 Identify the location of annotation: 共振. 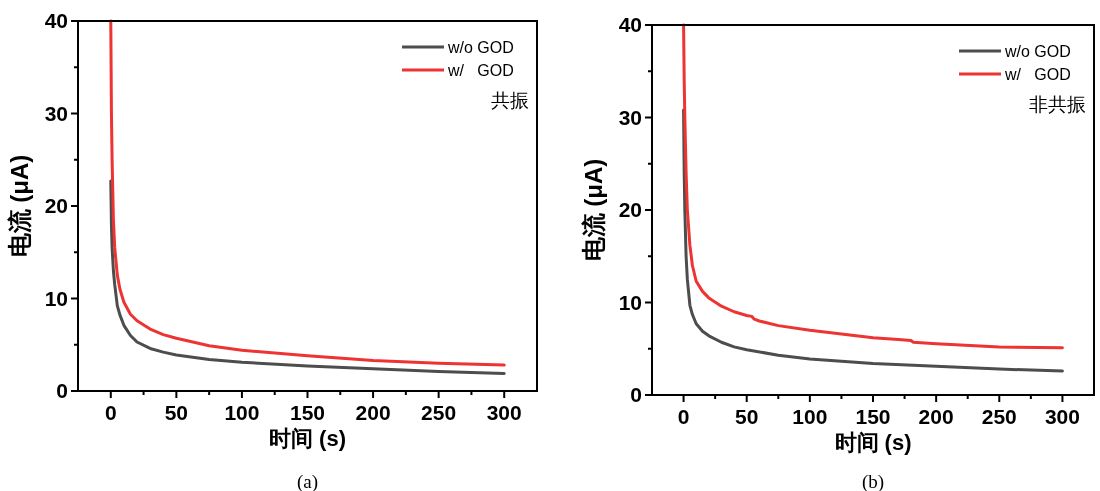
(510, 100).